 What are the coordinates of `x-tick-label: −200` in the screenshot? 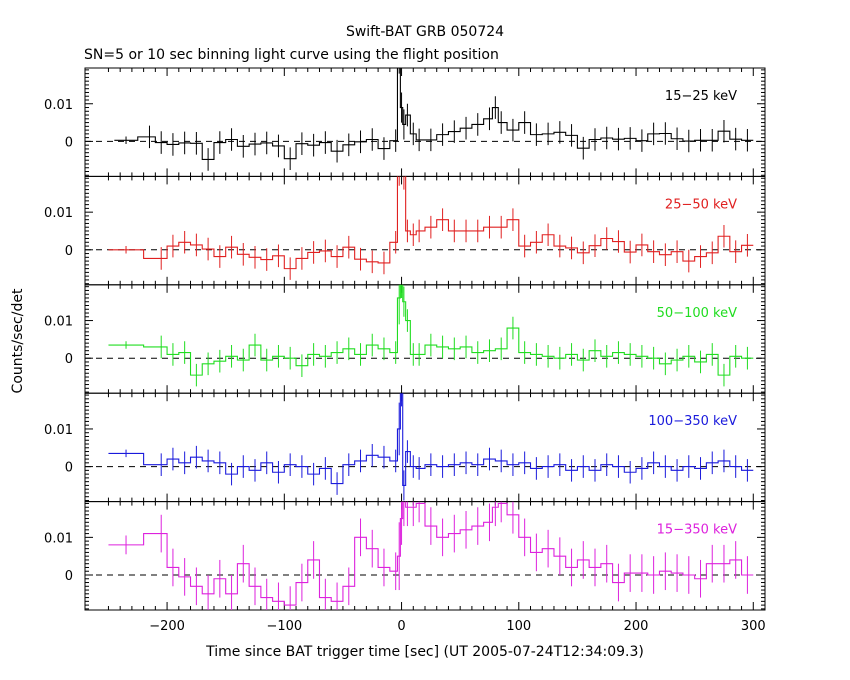 It's located at (167, 626).